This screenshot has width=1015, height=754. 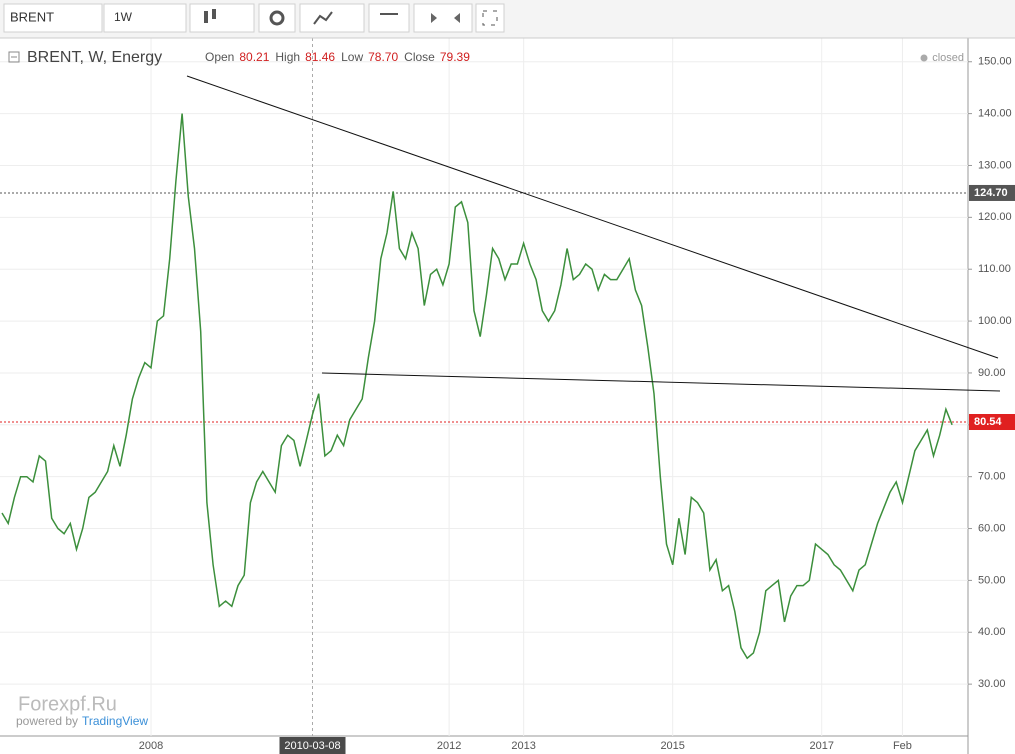 What do you see at coordinates (222, 18) in the screenshot?
I see `chart-style-button` at bounding box center [222, 18].